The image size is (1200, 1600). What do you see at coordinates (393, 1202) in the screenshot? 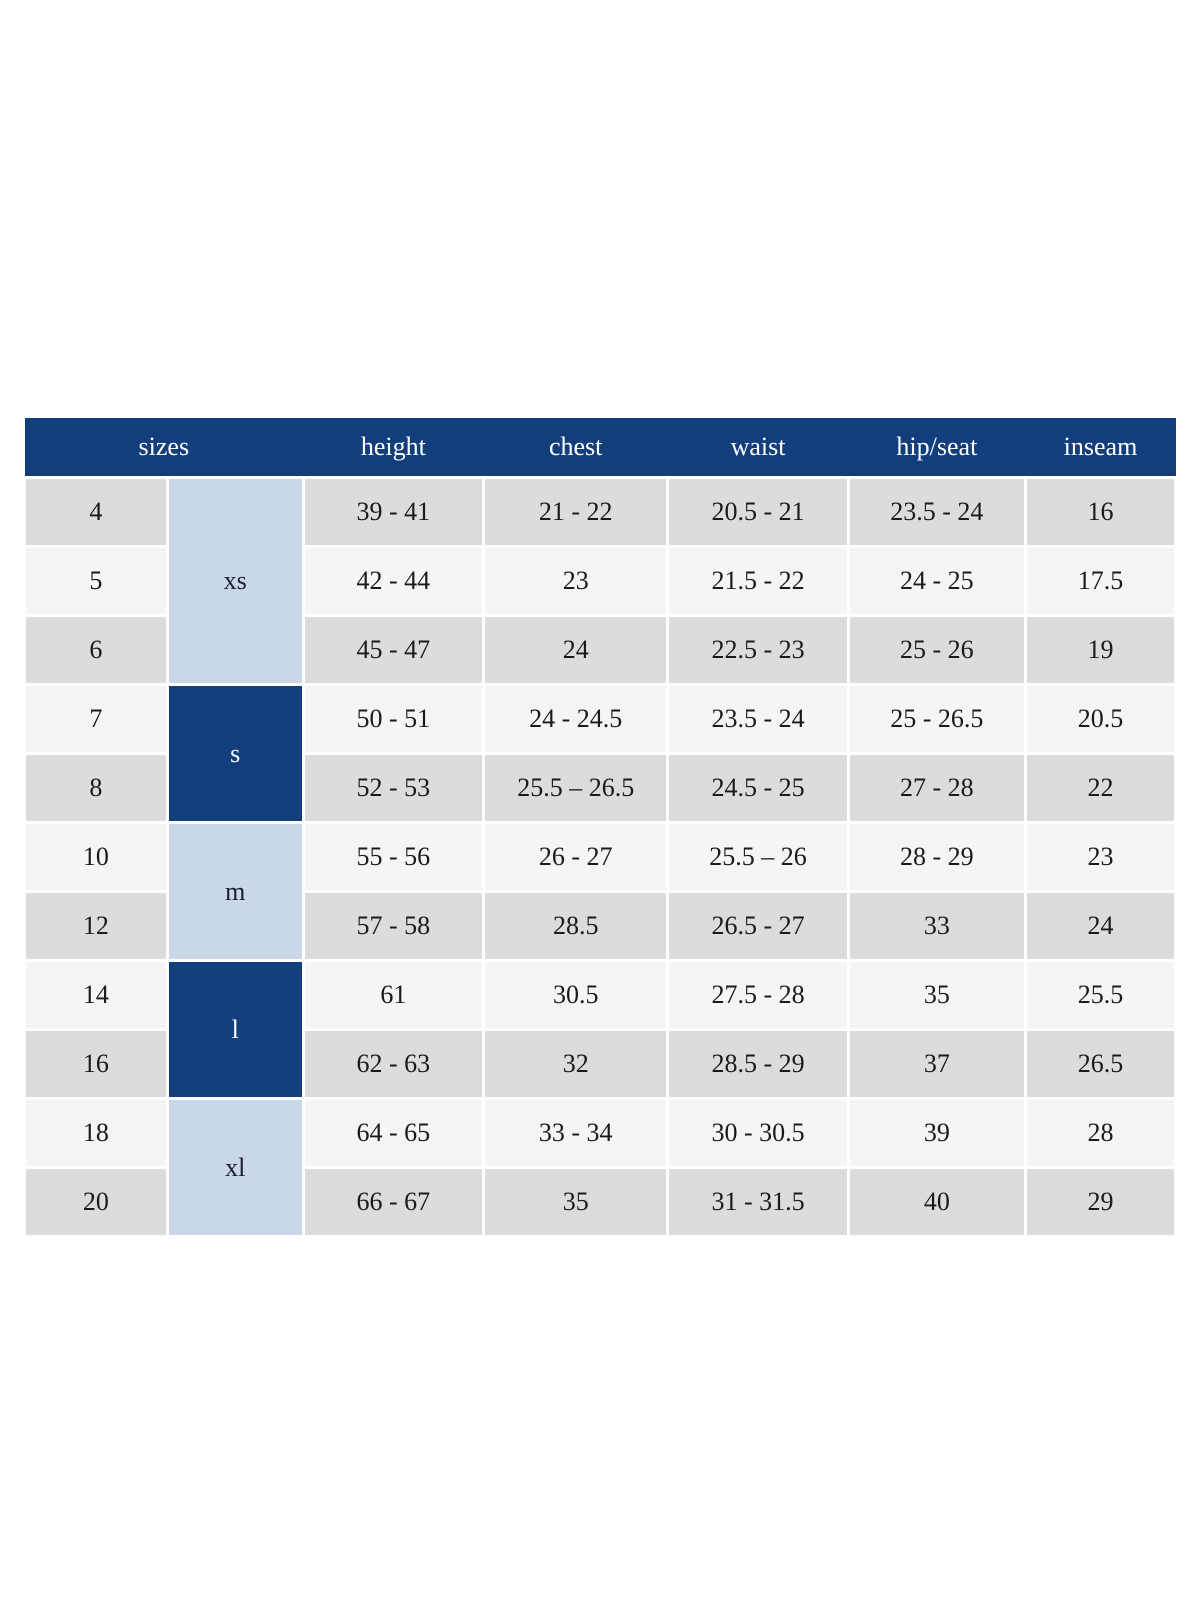
I see `cell-height: 66 - 67` at bounding box center [393, 1202].